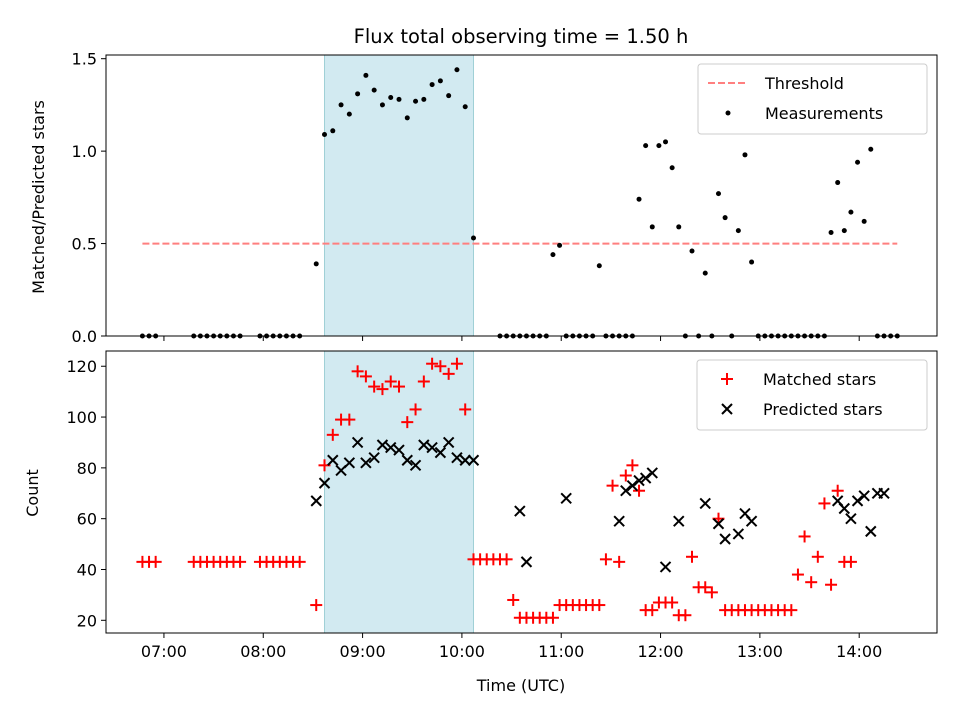  Describe the element at coordinates (727, 409) in the screenshot. I see `legend-predicted-swatch` at that location.